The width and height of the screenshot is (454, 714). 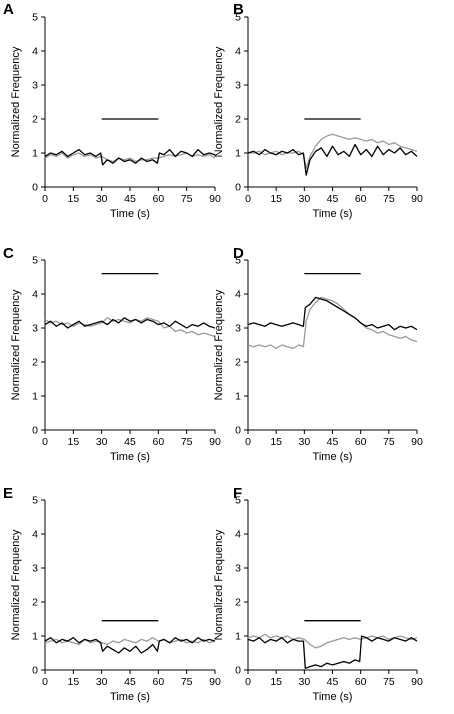 What do you see at coordinates (8, 253) in the screenshot?
I see `panel-letter: C` at bounding box center [8, 253].